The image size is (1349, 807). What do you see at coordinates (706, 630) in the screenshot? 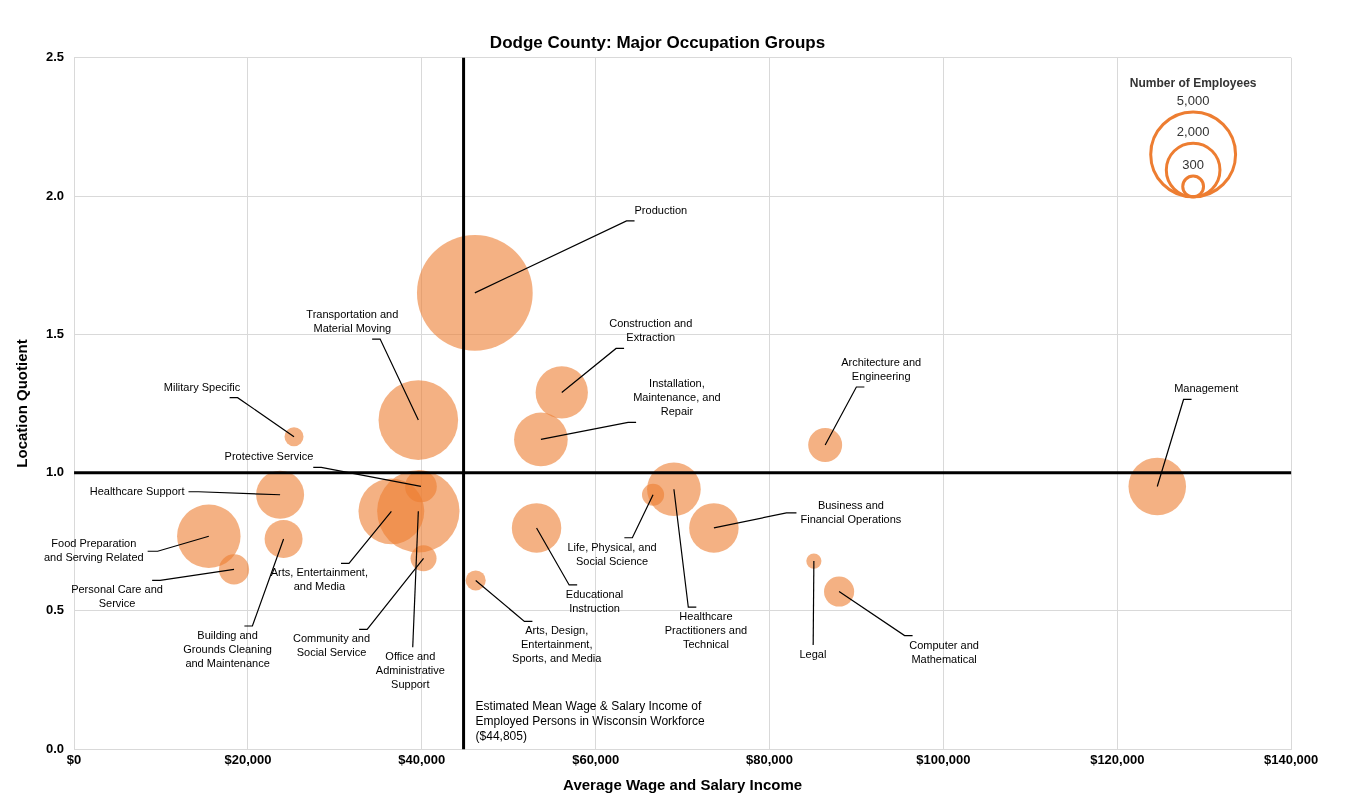
I see `annotation: Healthcare Practitioners and Technical` at bounding box center [706, 630].